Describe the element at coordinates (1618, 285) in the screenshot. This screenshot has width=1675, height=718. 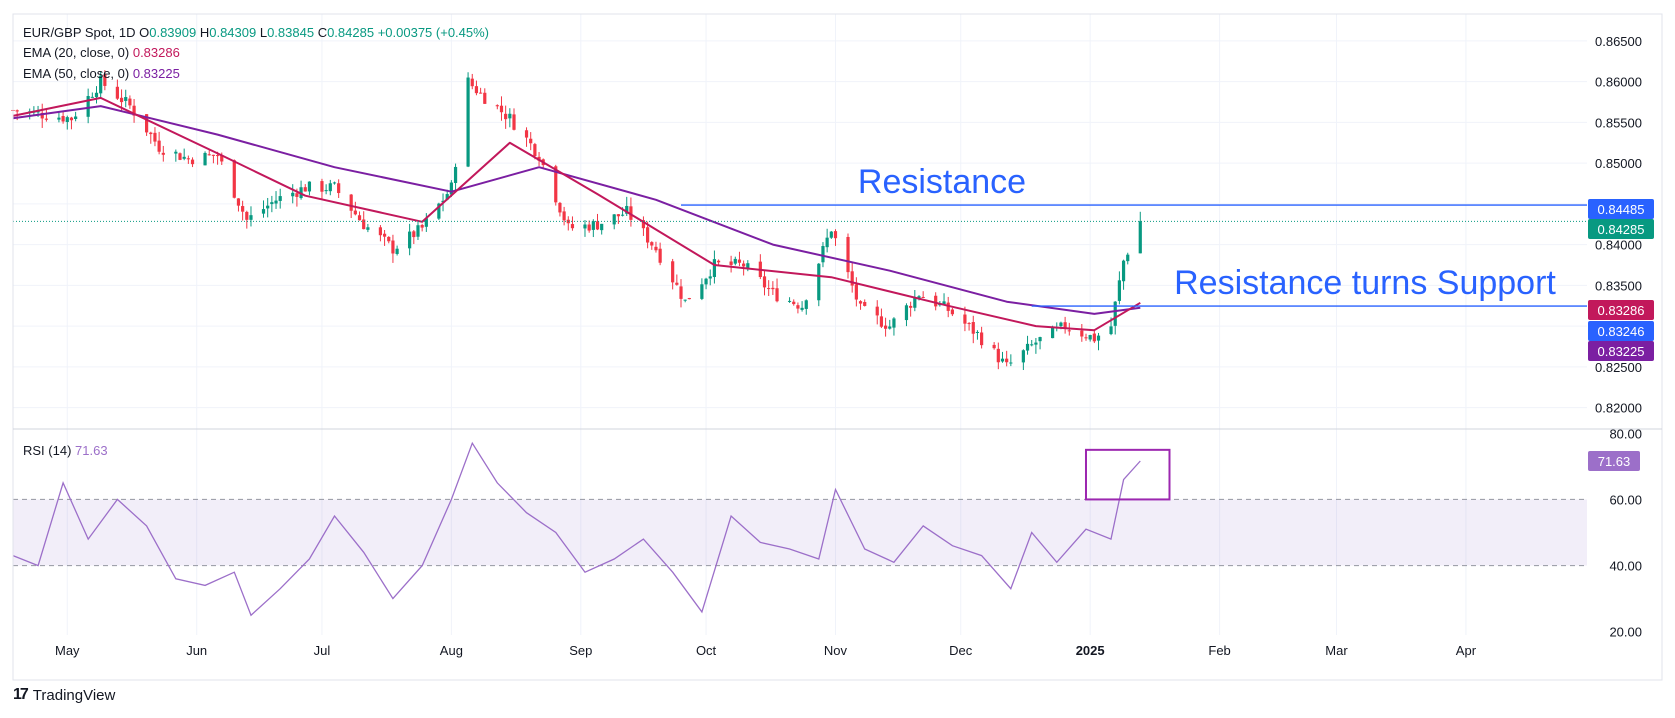
I see `y-tick-label: 0.83500` at that location.